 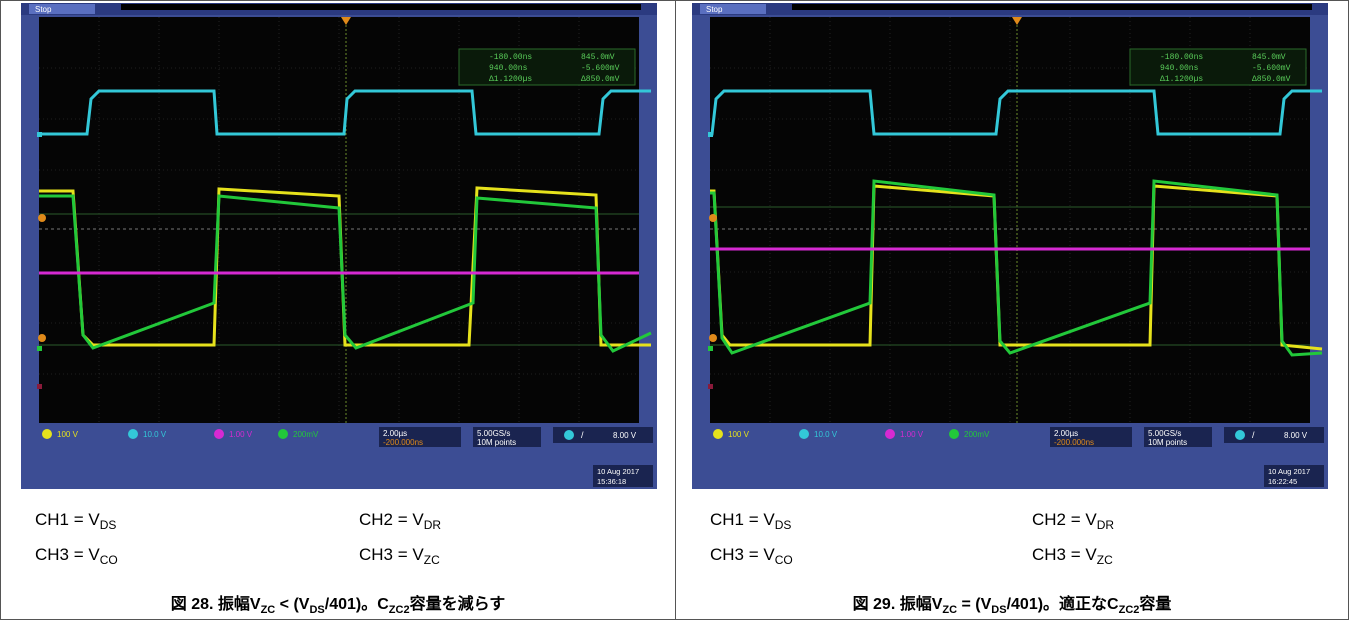 What do you see at coordinates (1282, 481) in the screenshot?
I see `time-stamp: 16:22:45` at bounding box center [1282, 481].